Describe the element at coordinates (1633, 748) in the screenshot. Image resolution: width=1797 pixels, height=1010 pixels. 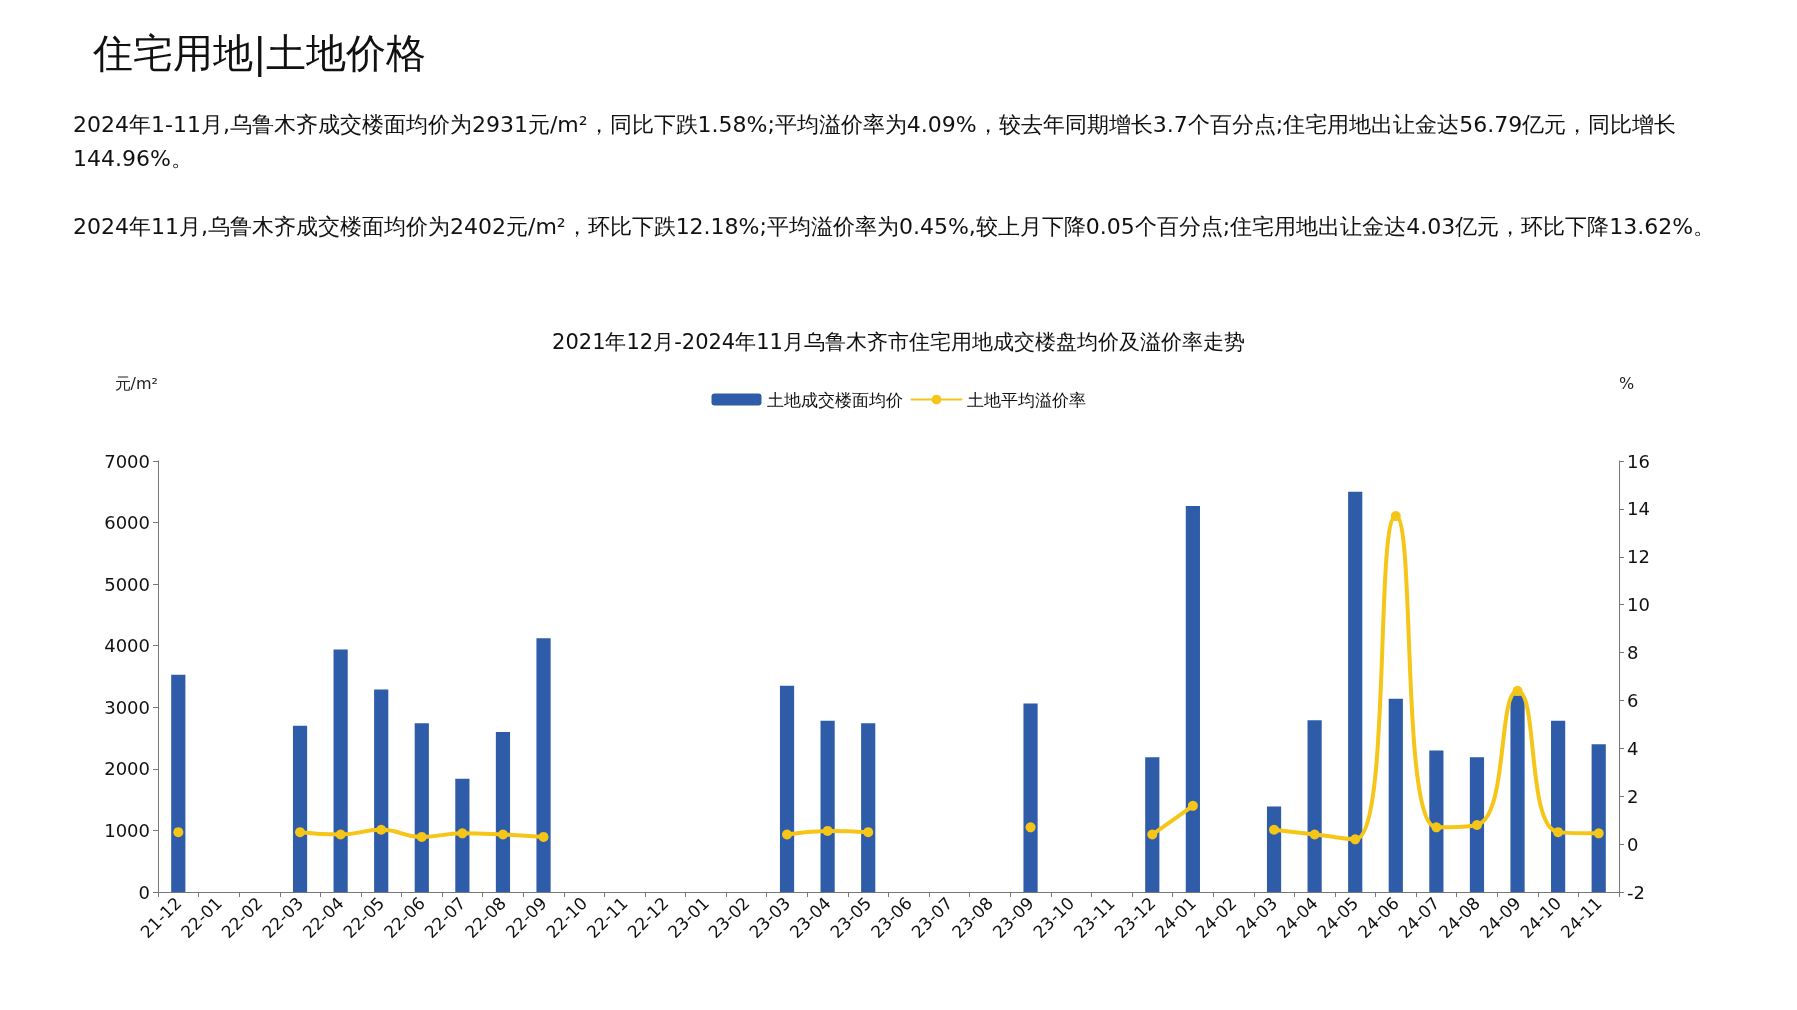
I see `y2-tick-label: 4` at that location.